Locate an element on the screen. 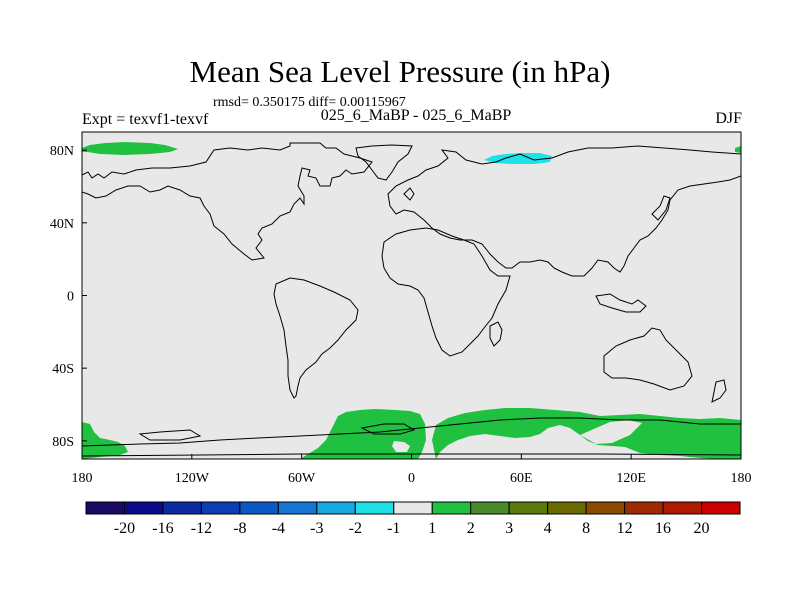  colorbar-label: 3 is located at coordinates (509, 528).